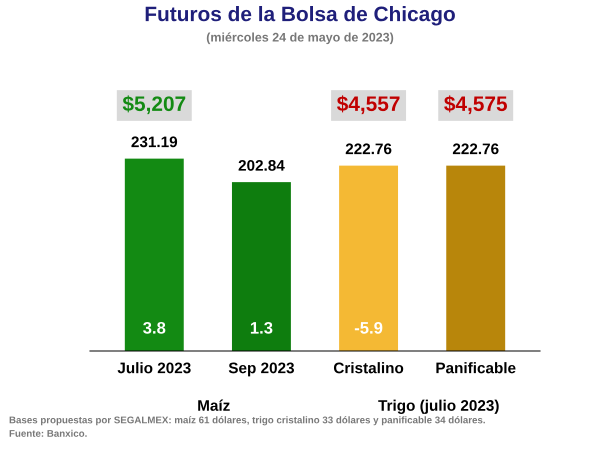 Image resolution: width=600 pixels, height=450 pixels. Describe the element at coordinates (476, 368) in the screenshot. I see `x-tick-label: Panificable` at that location.